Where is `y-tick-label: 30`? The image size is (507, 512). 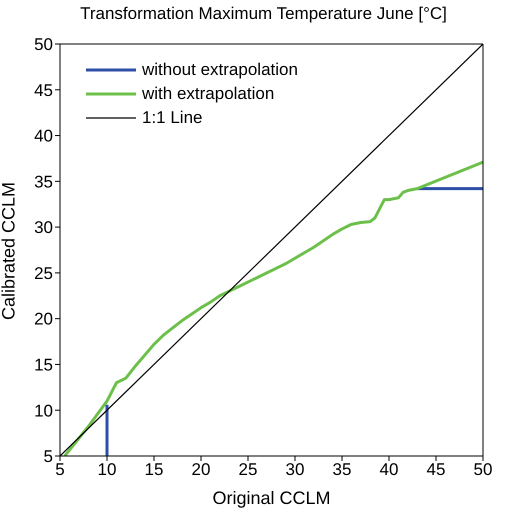 y-tick-label: 30 is located at coordinates (43, 228).